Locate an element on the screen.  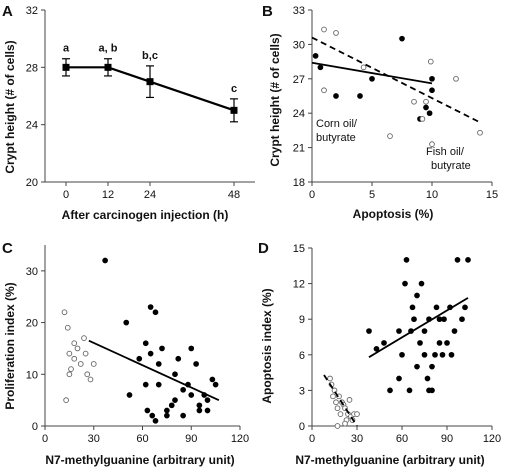
panel-d-ytick-label: 6 is located at coordinates (302, 356).